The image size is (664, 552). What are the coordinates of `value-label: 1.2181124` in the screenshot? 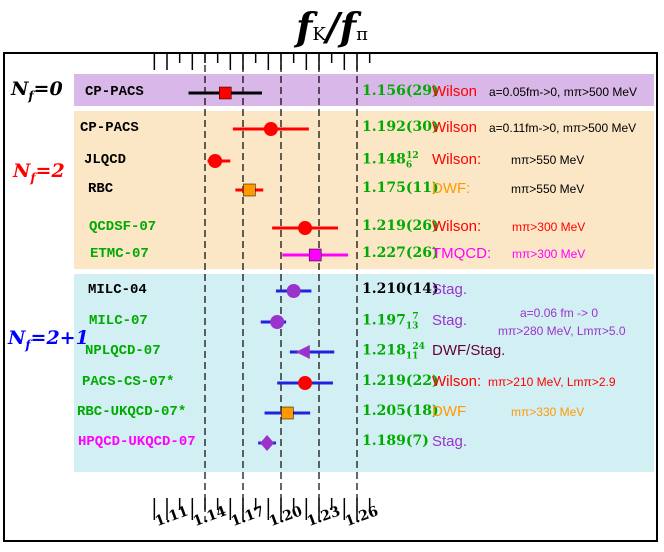 It's located at (393, 352).